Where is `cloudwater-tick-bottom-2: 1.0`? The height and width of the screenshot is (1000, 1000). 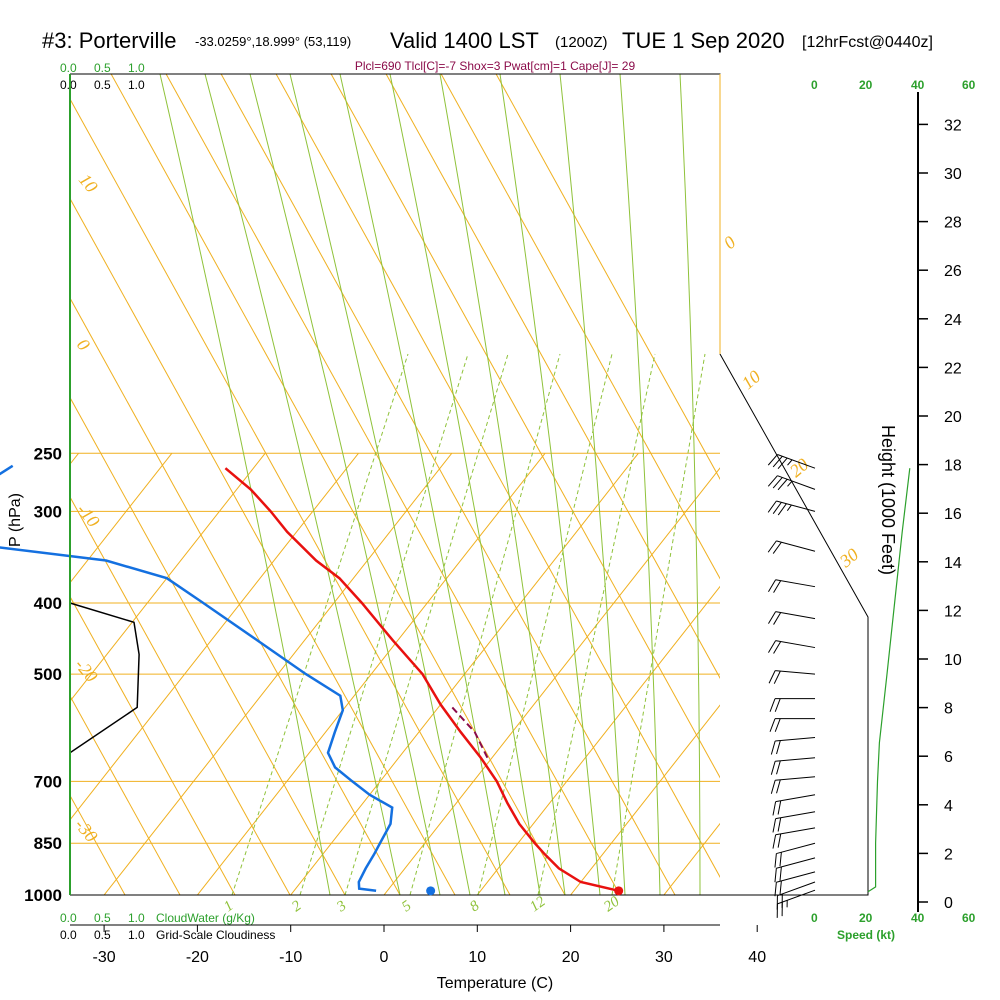 cloudwater-tick-bottom-2: 1.0 is located at coordinates (136, 918).